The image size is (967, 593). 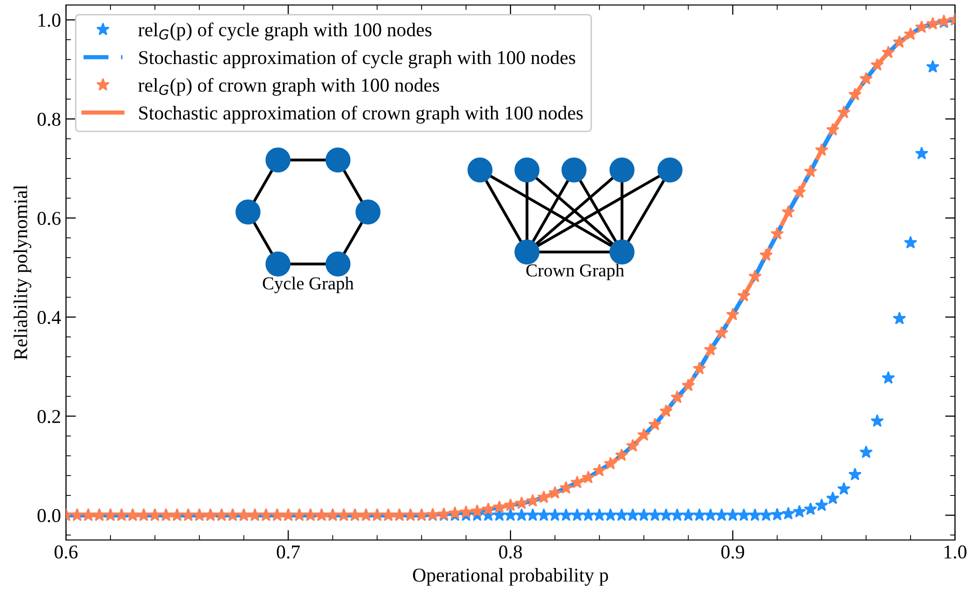 What do you see at coordinates (510, 552) in the screenshot?
I see `x-tick-label: 0.8` at bounding box center [510, 552].